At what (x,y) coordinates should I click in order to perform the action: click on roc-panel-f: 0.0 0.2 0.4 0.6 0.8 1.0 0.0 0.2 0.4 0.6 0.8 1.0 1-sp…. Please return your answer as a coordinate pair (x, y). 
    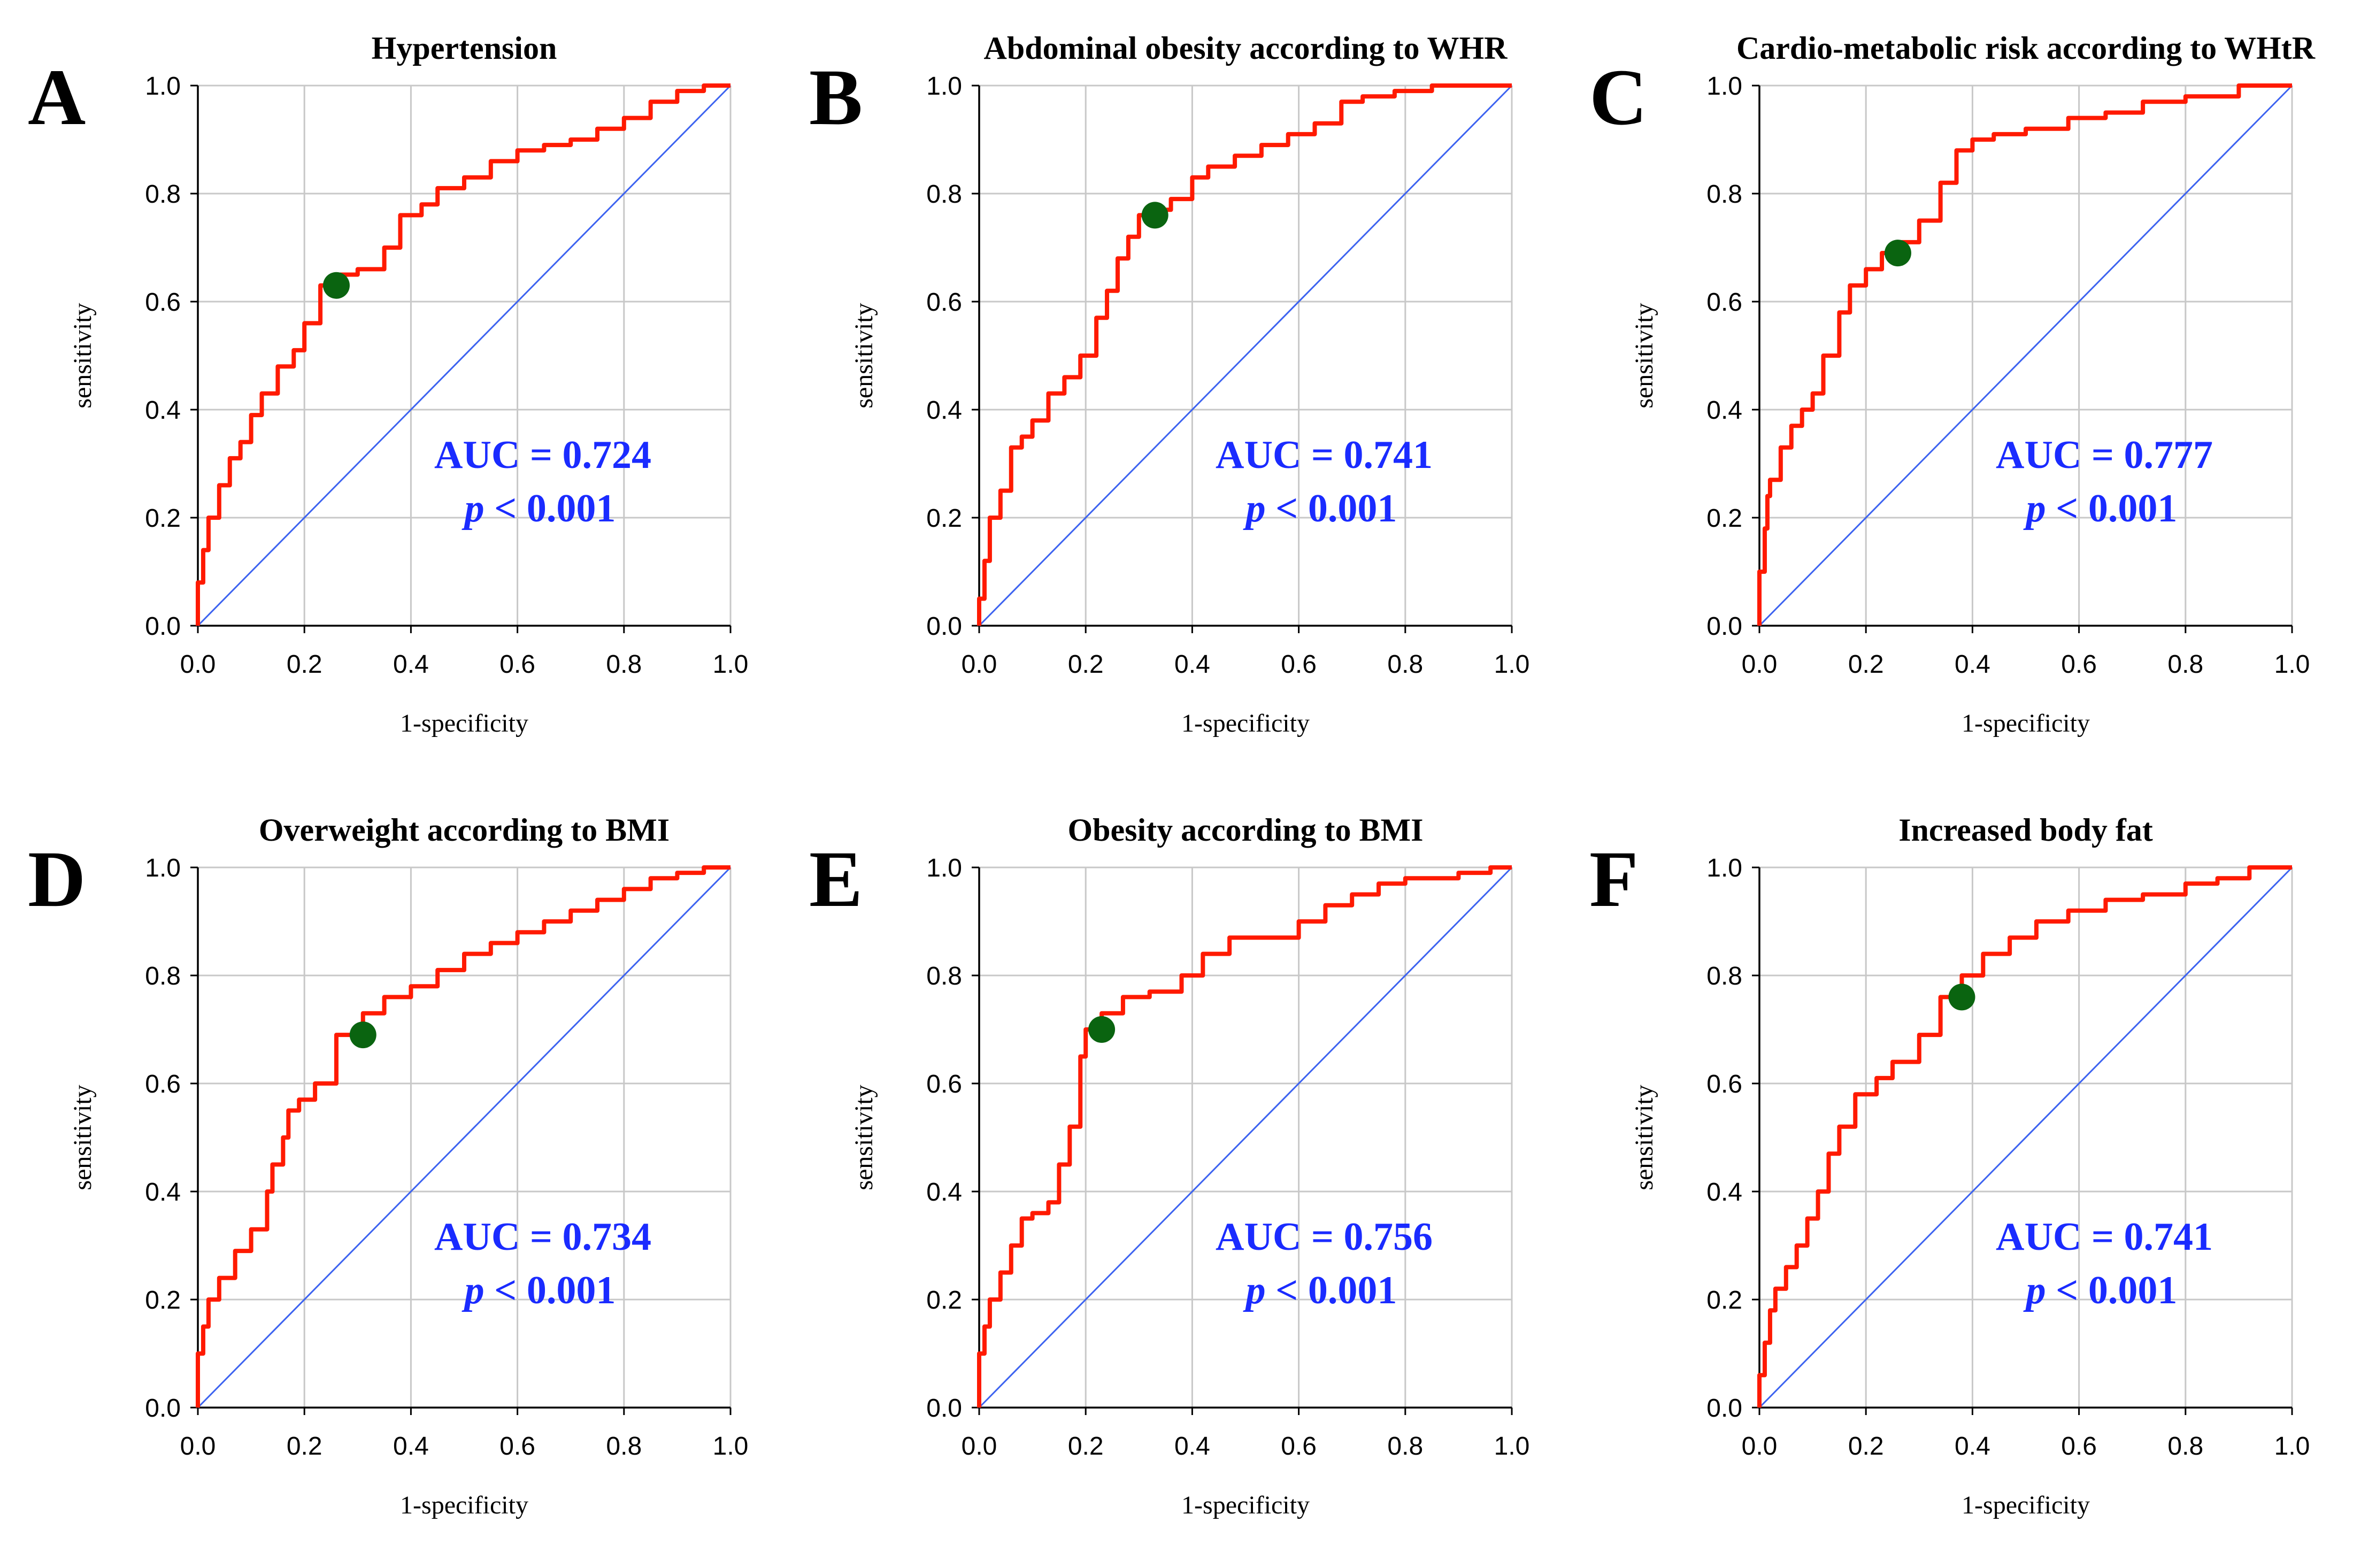
    Looking at the image, I should click on (1950, 1166).